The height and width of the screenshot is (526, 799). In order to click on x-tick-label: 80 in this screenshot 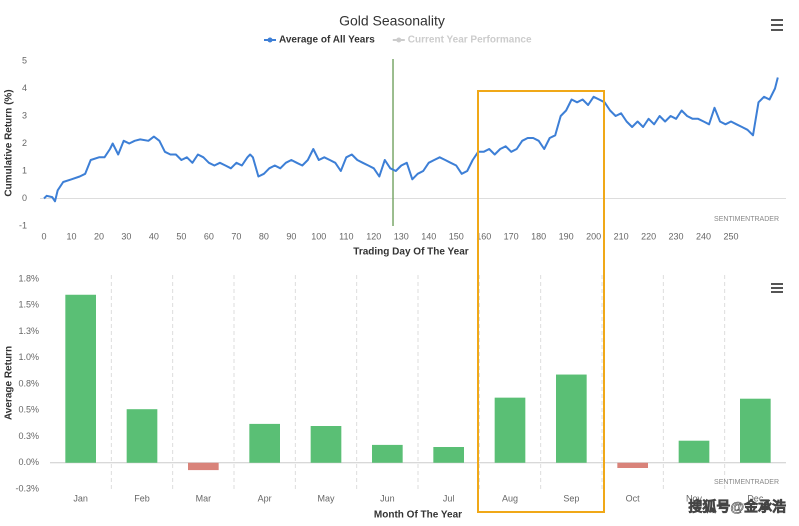, I will do `click(264, 236)`.